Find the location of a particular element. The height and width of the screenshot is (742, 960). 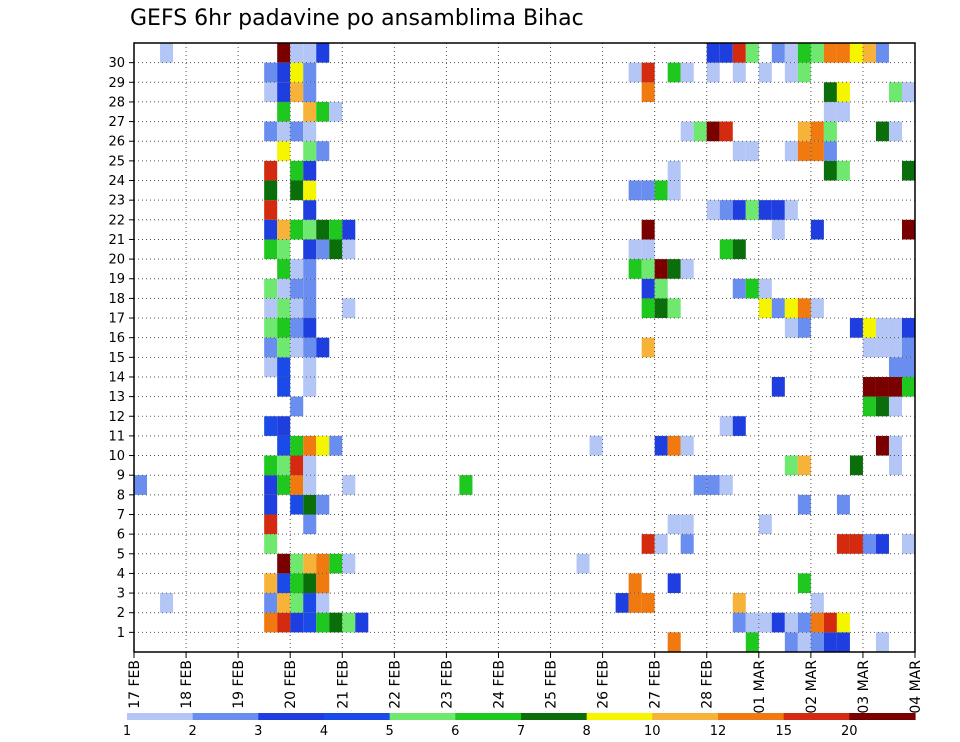

y-tick-label: 11 is located at coordinates (116, 436).